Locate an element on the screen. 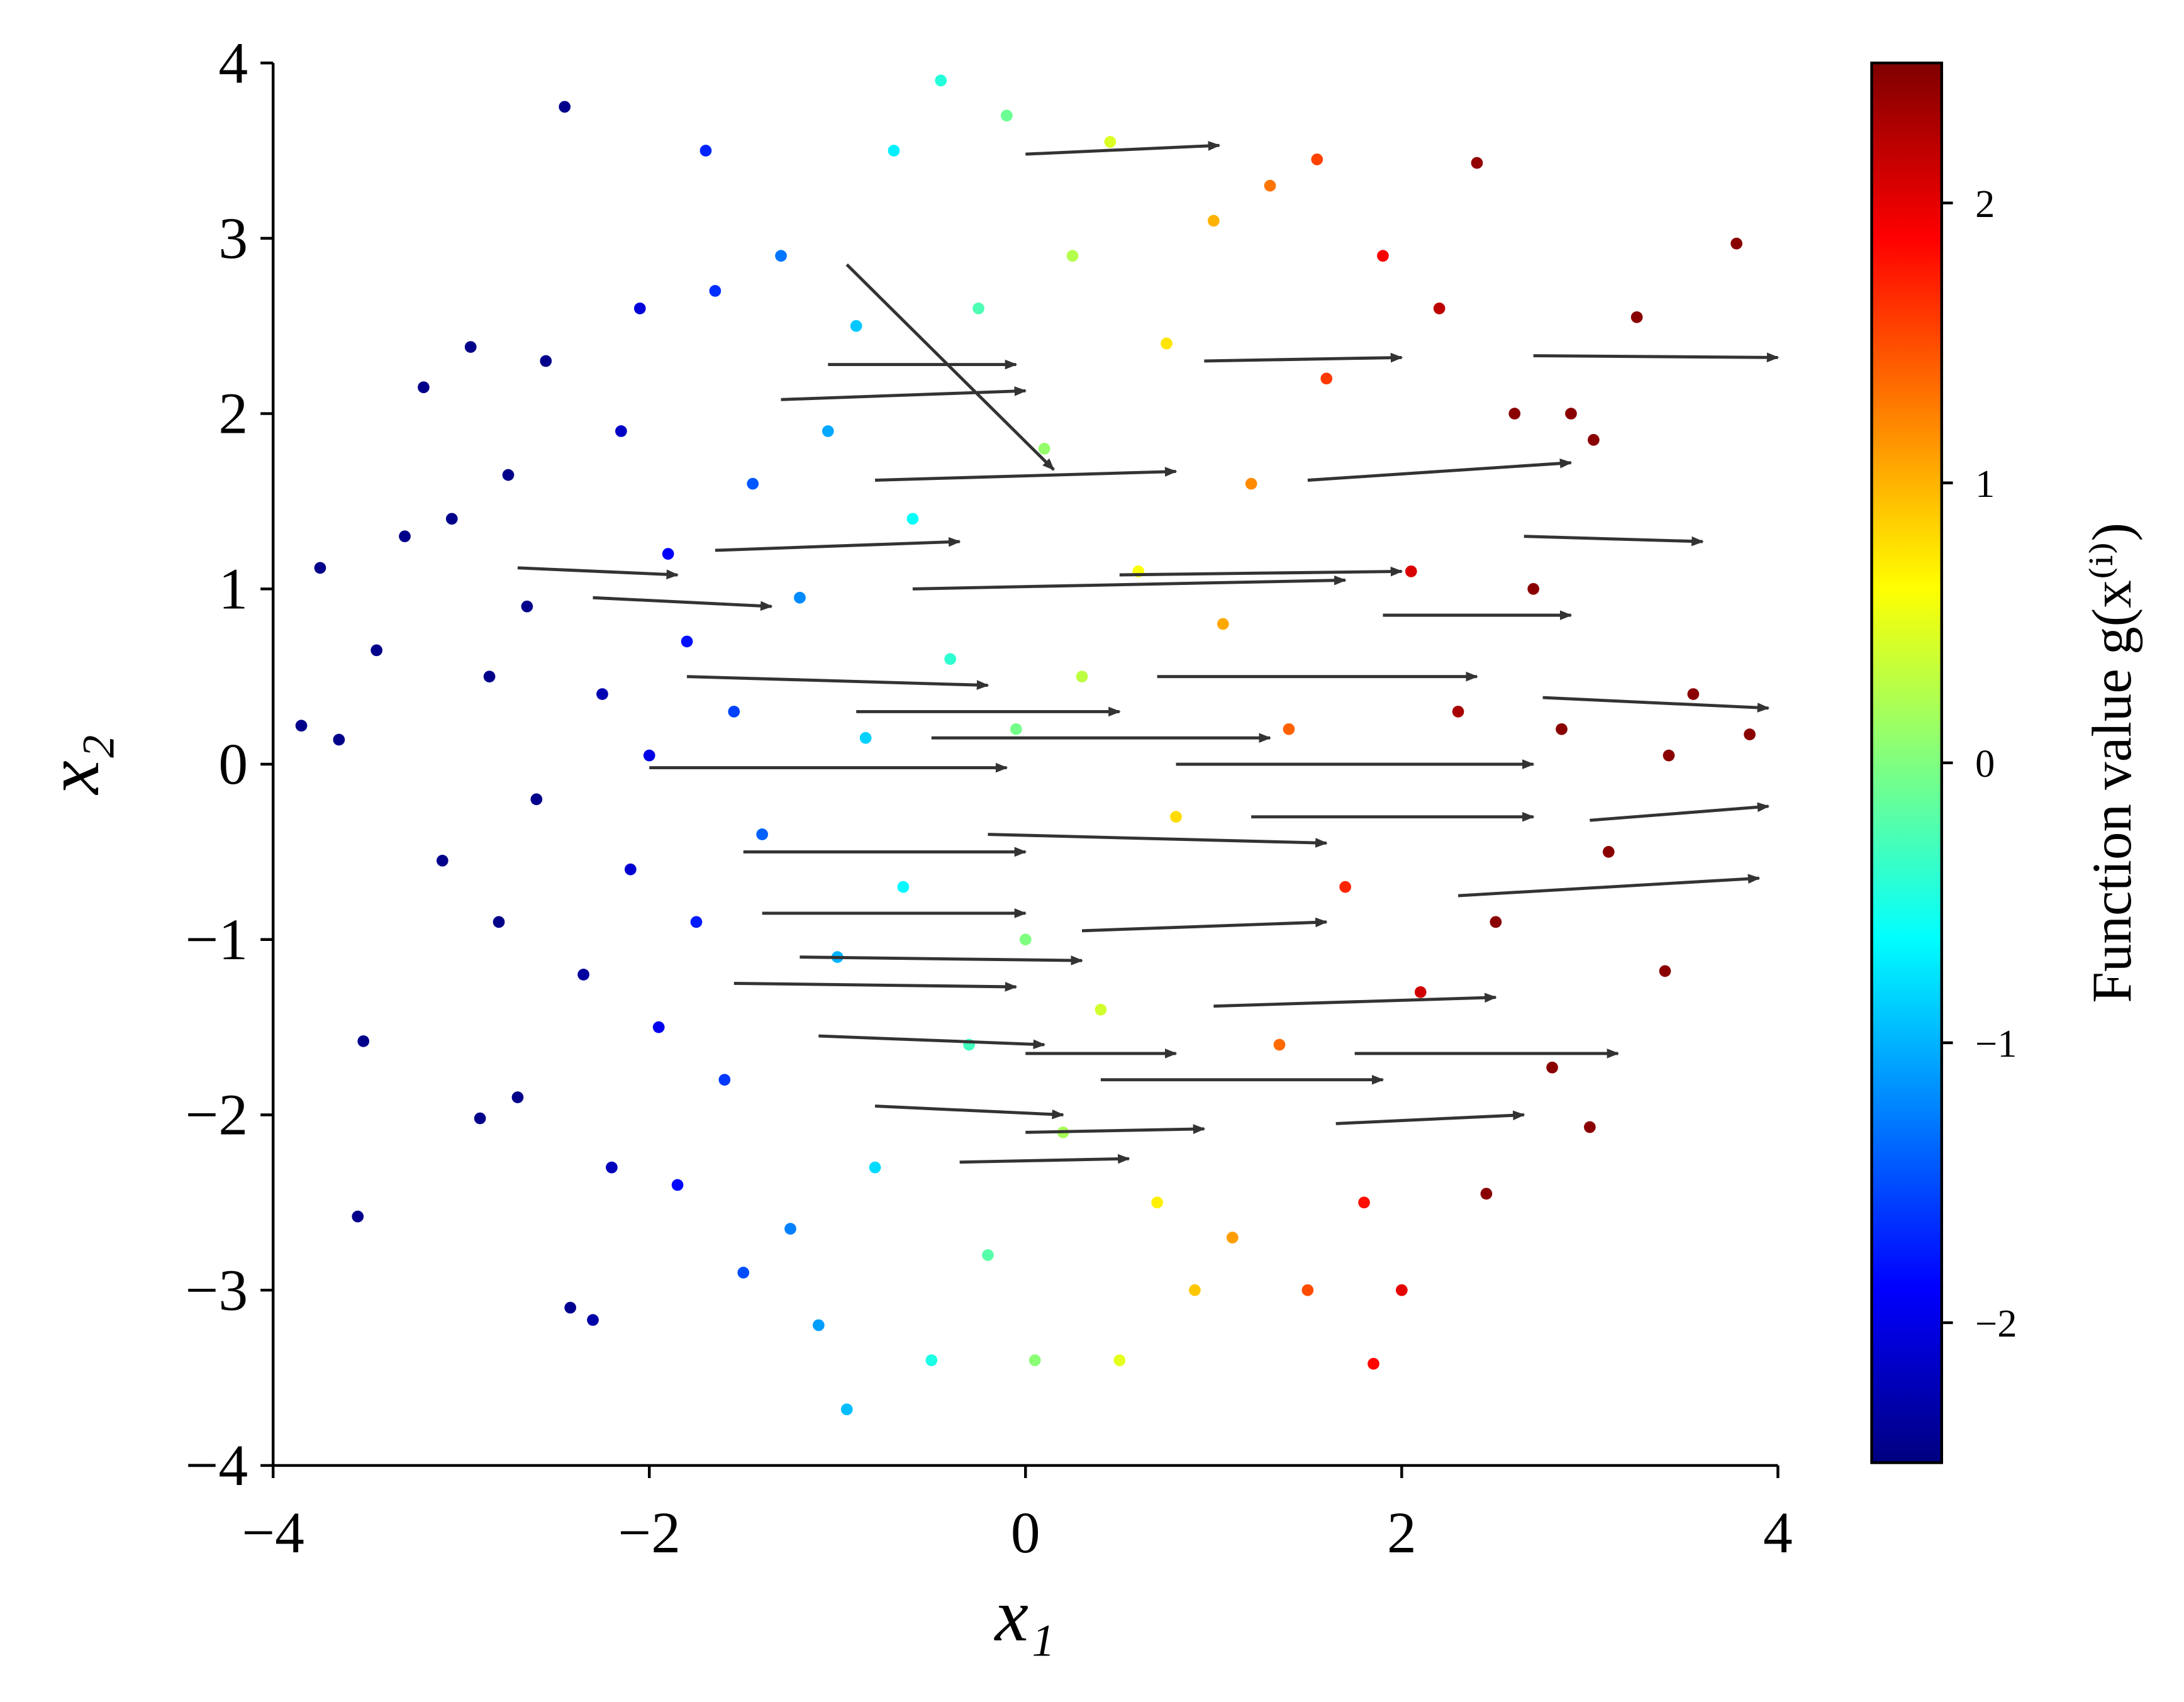 The width and height of the screenshot is (2184, 1702). y-tick-label: 0 is located at coordinates (233, 765).